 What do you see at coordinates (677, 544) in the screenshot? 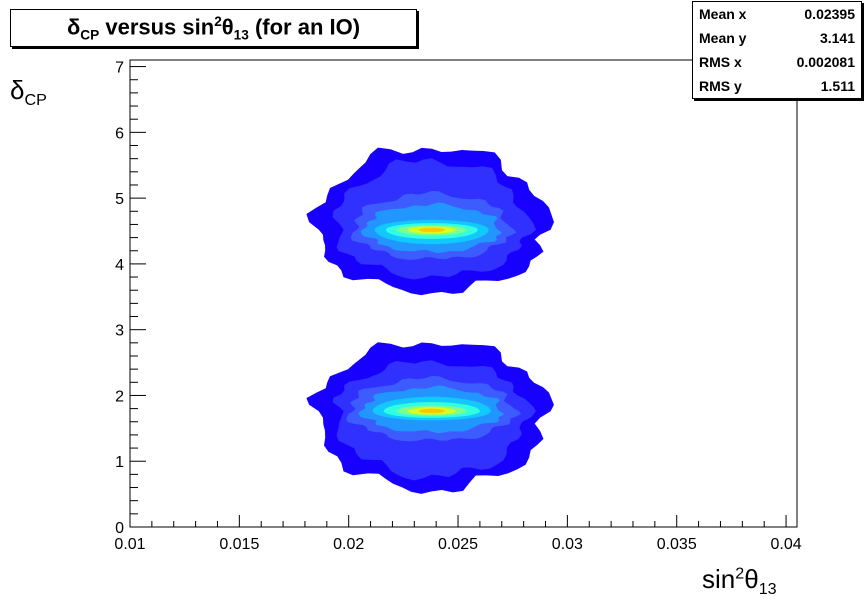
I see `x-tick-label: 0.035` at bounding box center [677, 544].